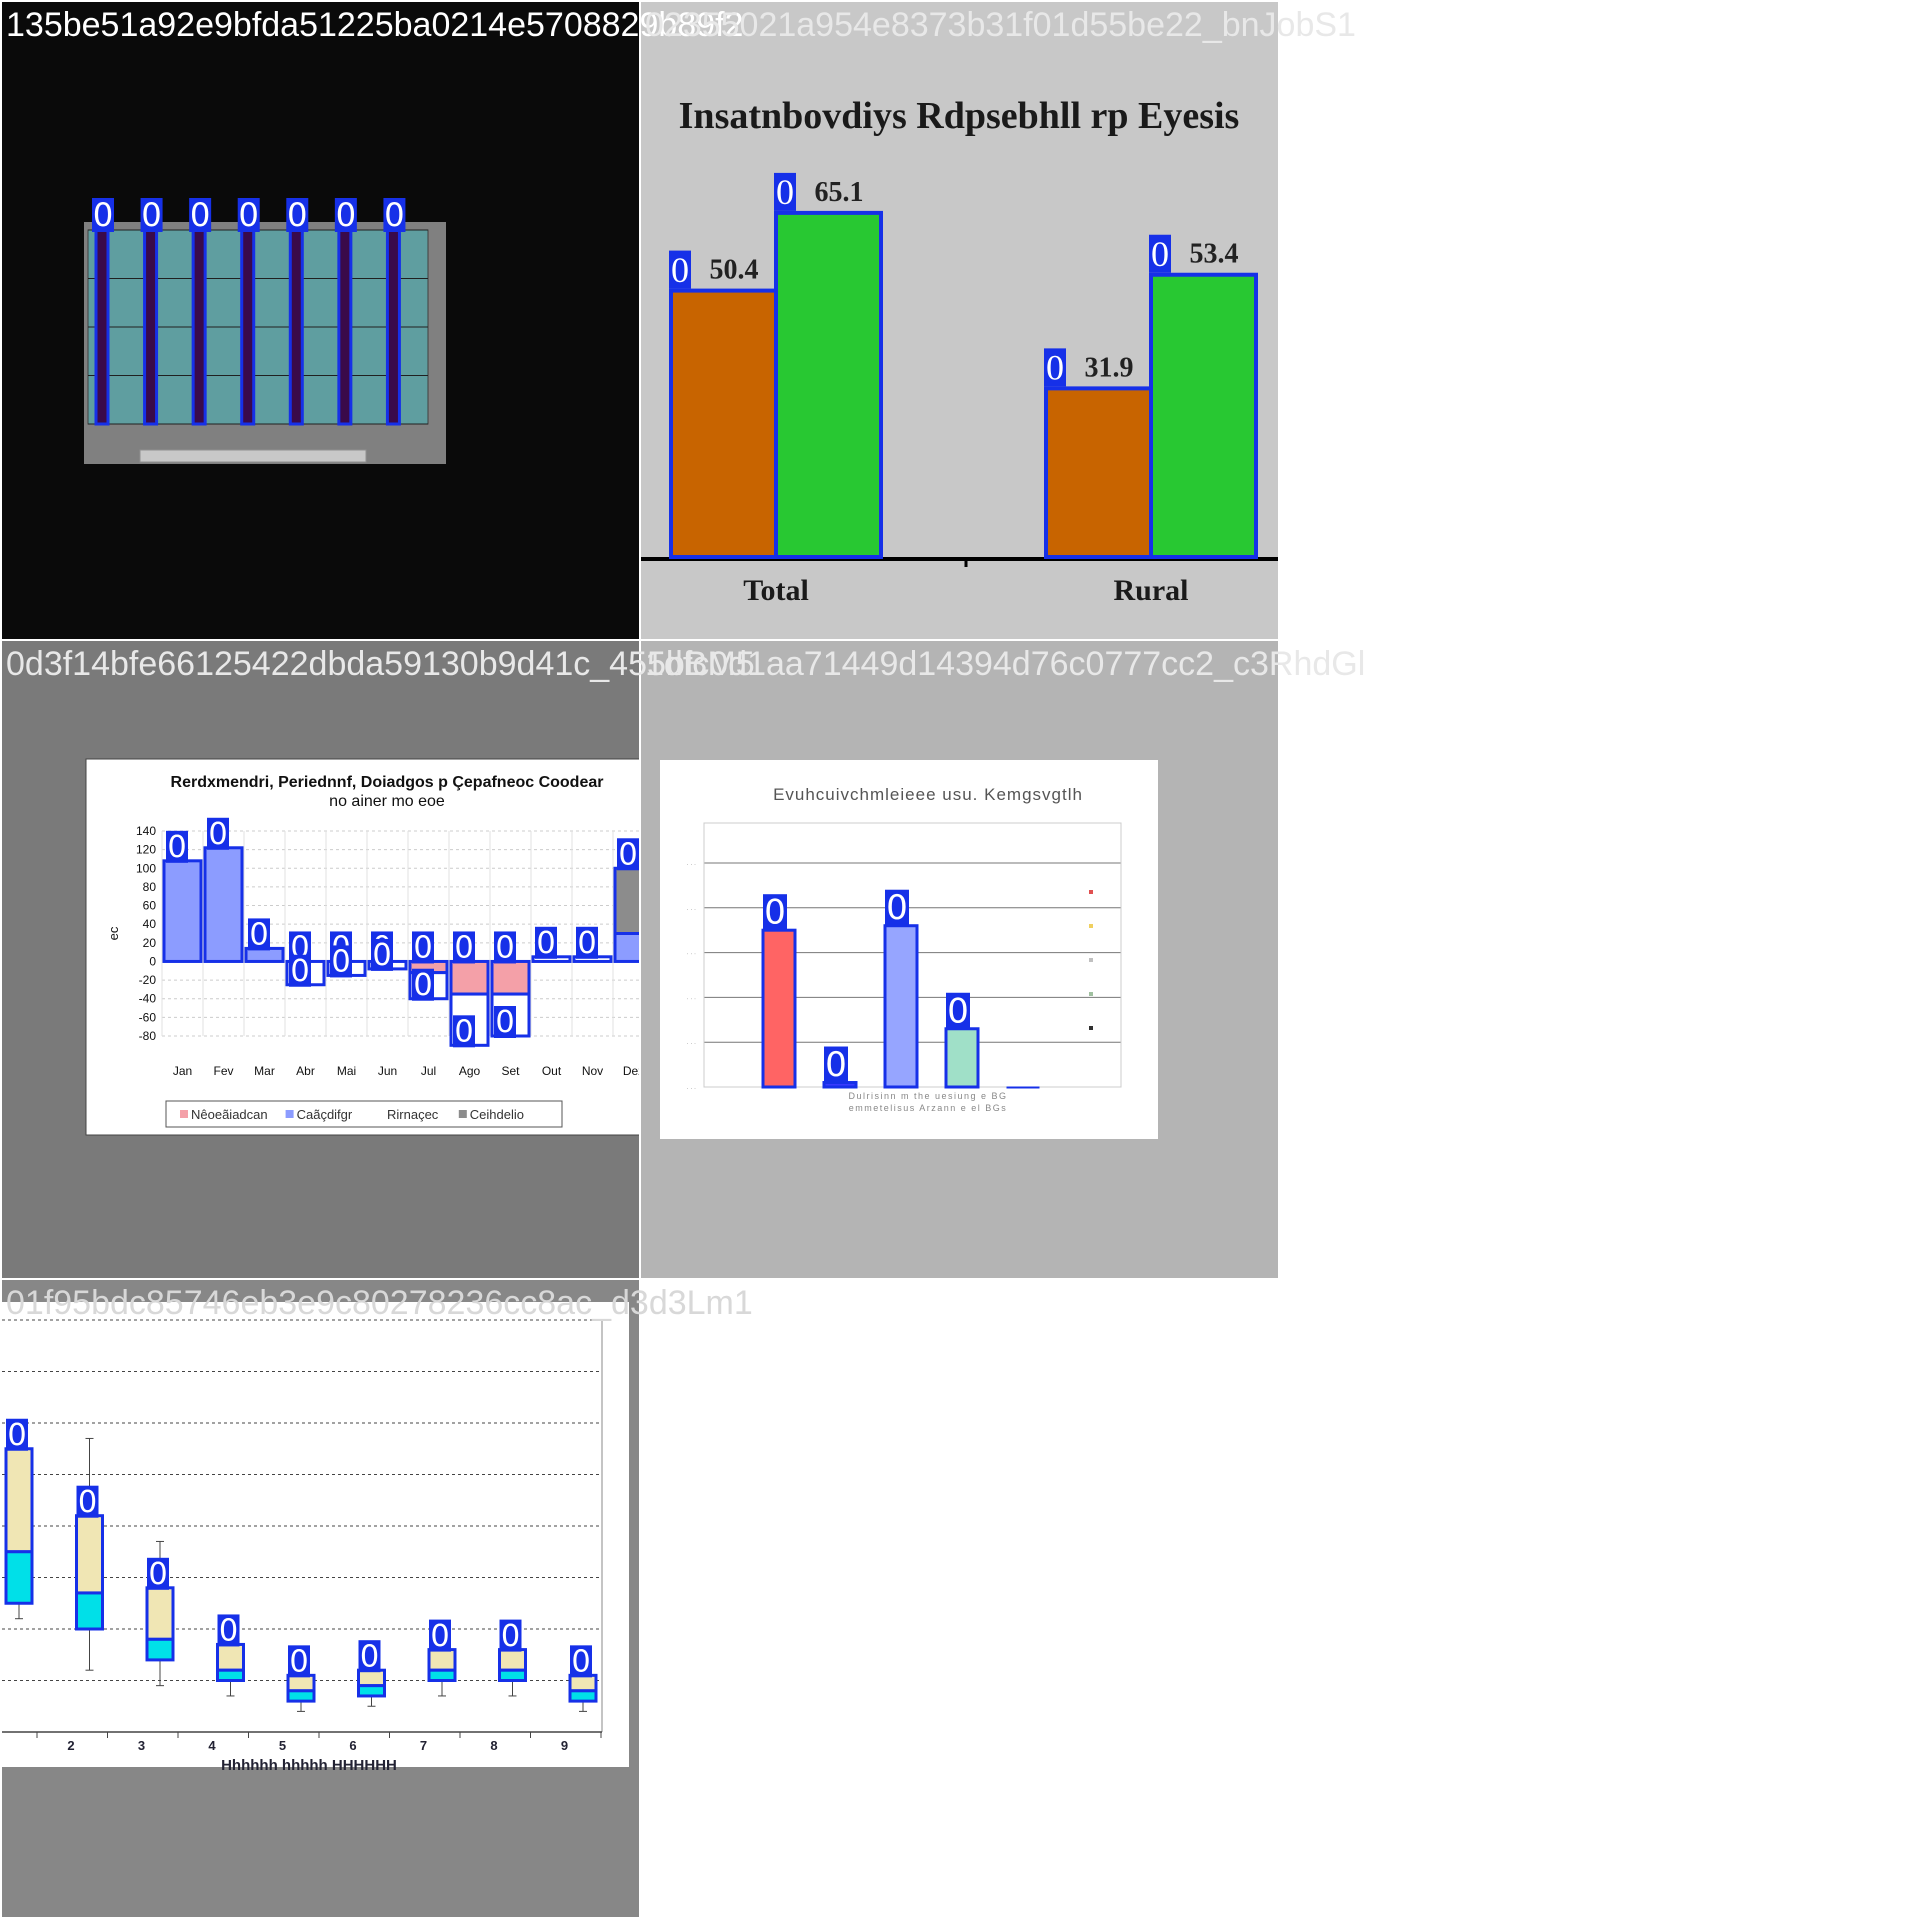 This screenshot has height=1920, width=1920. What do you see at coordinates (346, 1071) in the screenshot?
I see `x-tick-label: Mai` at bounding box center [346, 1071].